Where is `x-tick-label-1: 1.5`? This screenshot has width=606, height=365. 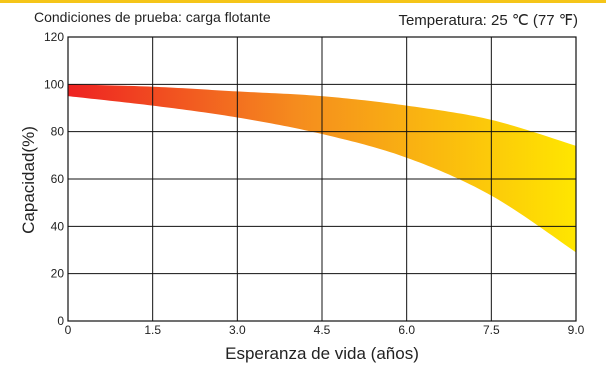 x-tick-label-1: 1.5 is located at coordinates (152, 330).